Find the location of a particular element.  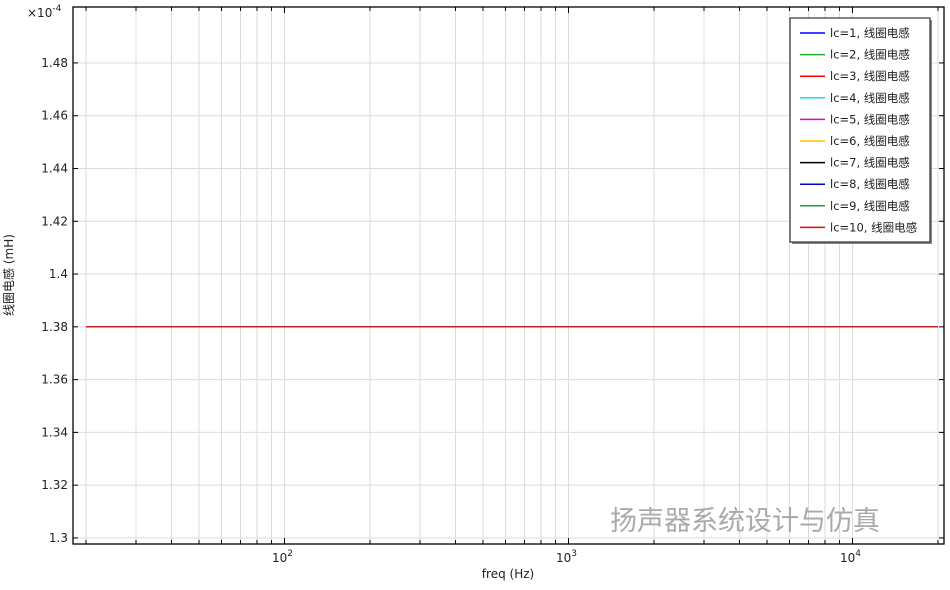

legend-label: lc=1, 线圈电感 is located at coordinates (870, 33).